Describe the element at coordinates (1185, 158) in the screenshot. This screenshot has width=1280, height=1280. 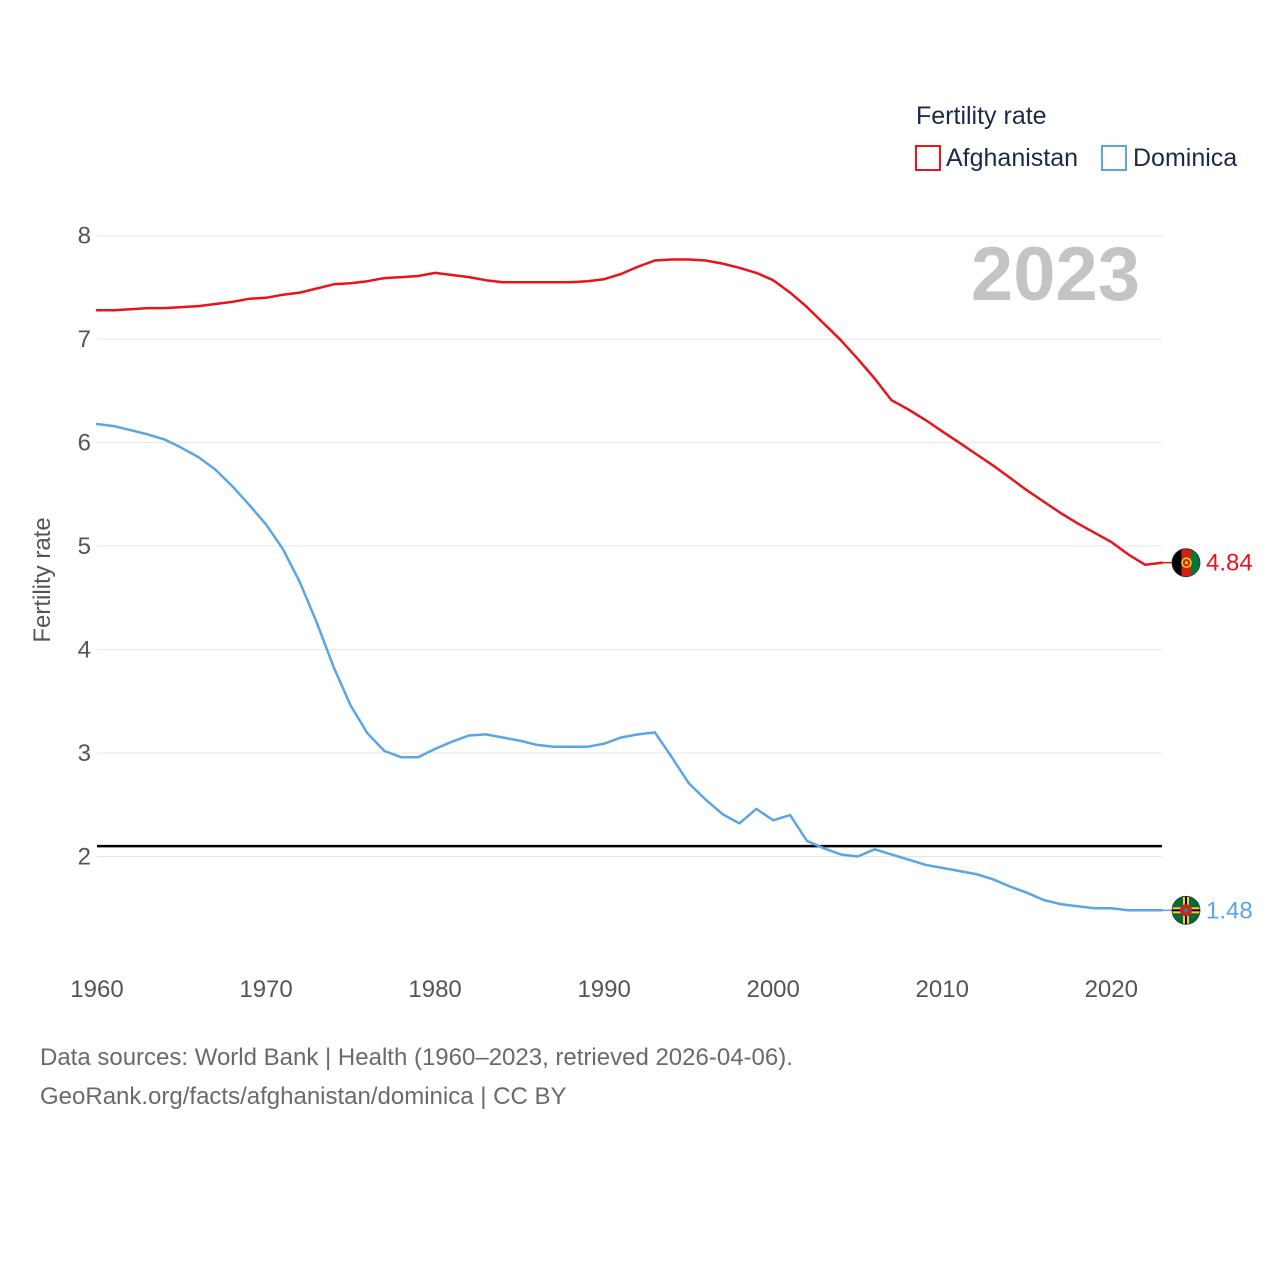
I see `legend-label-dominica: Dominica` at that location.